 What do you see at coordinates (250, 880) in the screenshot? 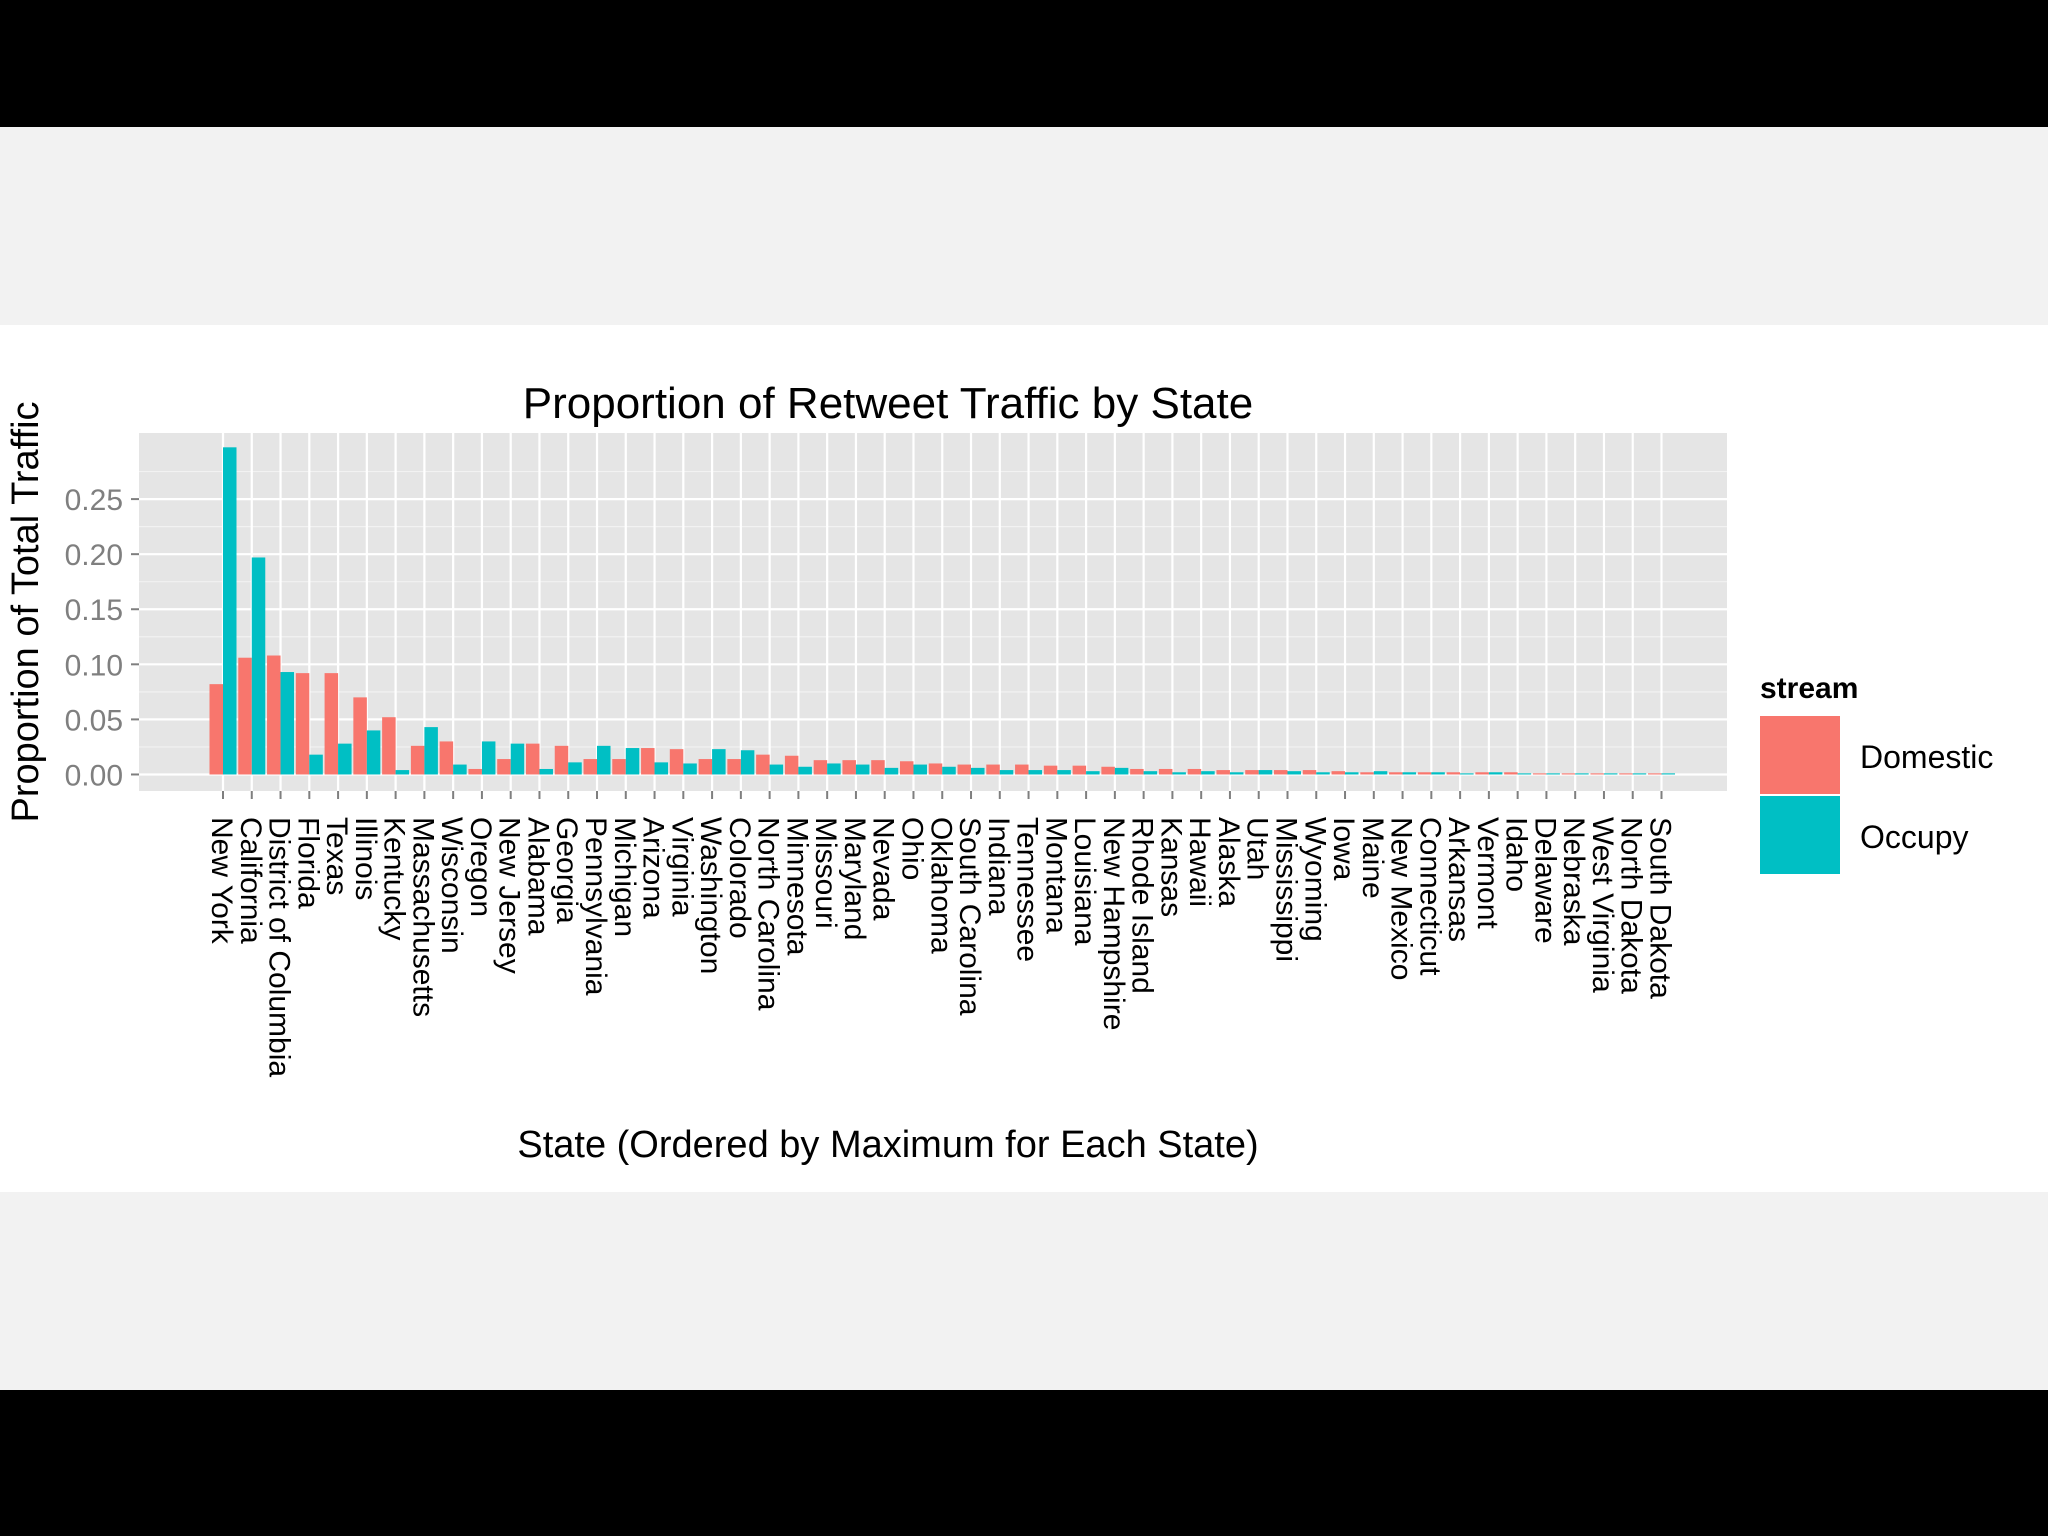
I see `x-tick-label: California` at bounding box center [250, 880].